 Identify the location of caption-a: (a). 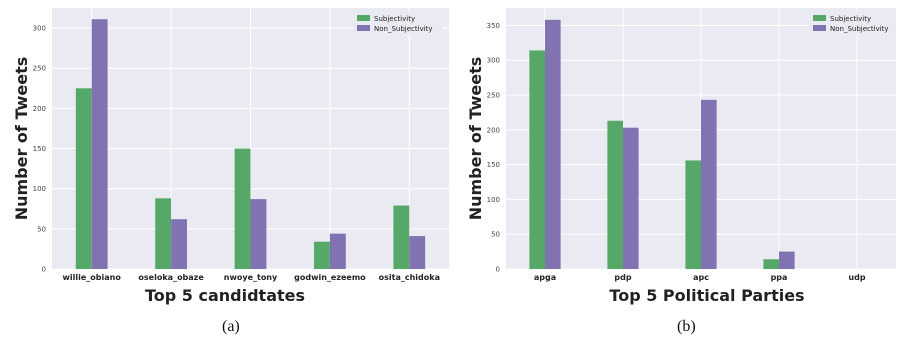
(231, 326).